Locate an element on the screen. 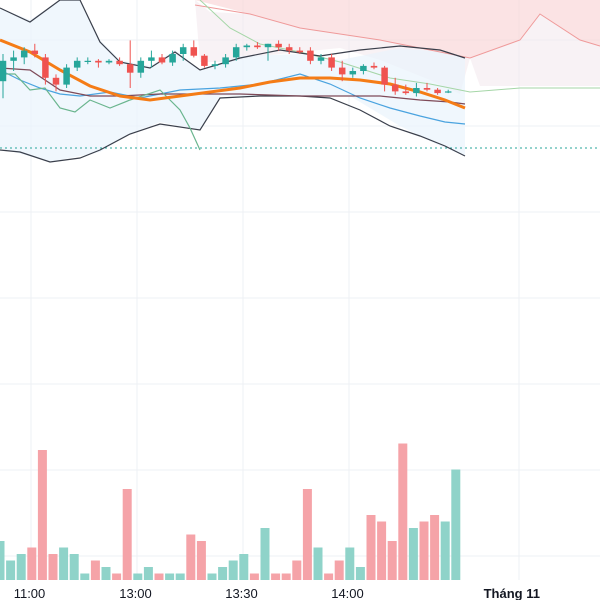  chikou-line is located at coordinates (100, 112).